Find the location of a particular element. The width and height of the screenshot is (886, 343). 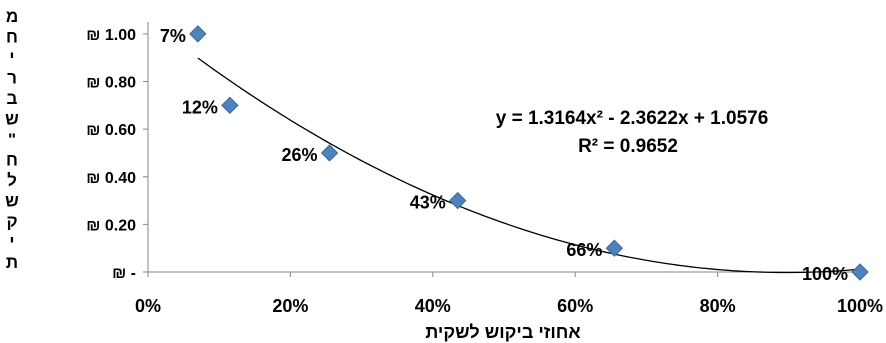

data-label: 66% is located at coordinates (584, 250).